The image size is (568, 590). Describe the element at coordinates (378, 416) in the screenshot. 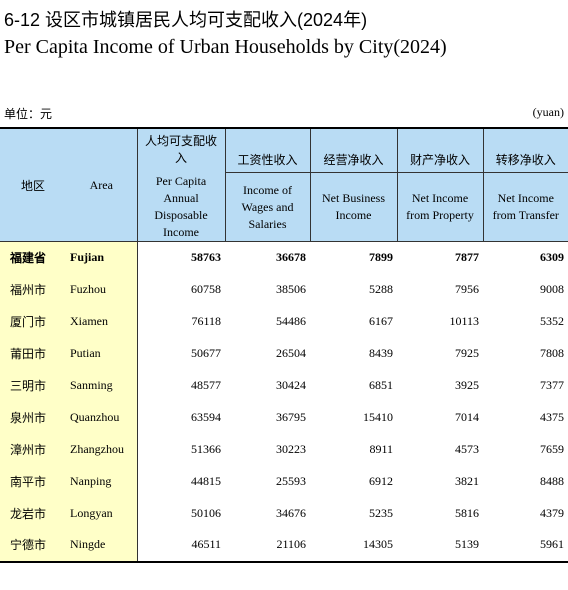

I see `value-cell: 15410` at that location.